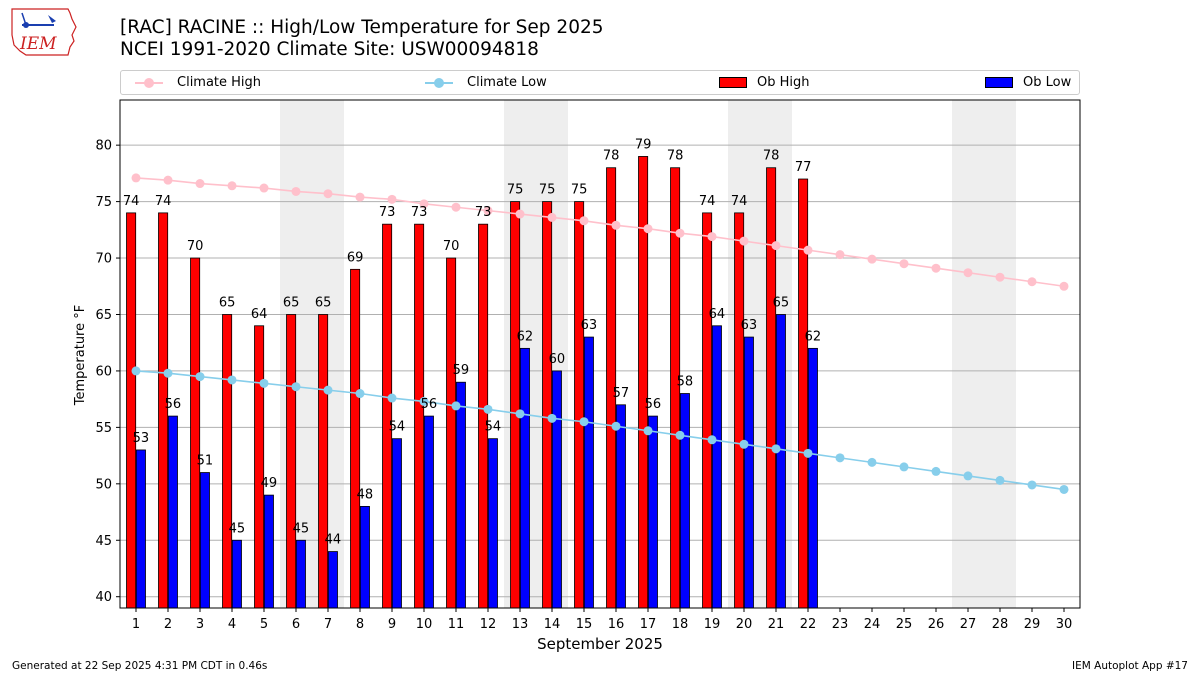 This screenshot has height=675, width=1200. Describe the element at coordinates (173, 404) in the screenshot. I see `ob-low-label-2: 56` at that location.